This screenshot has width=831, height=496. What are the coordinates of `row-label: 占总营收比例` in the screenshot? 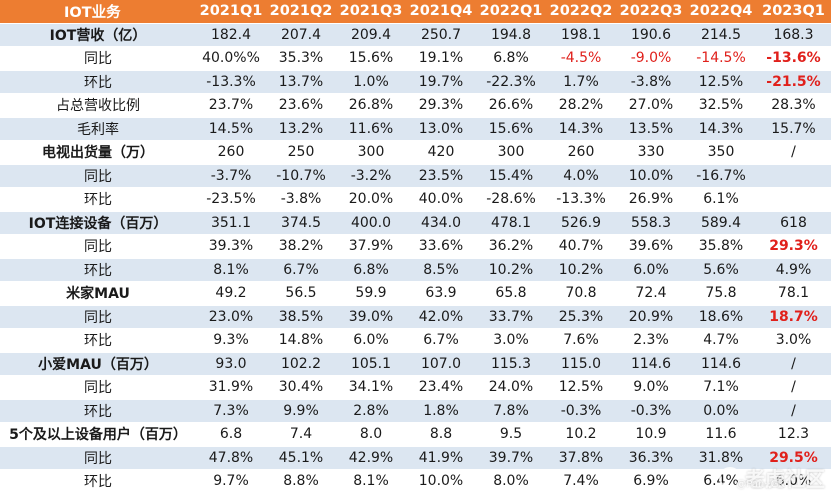 It's located at (98, 105).